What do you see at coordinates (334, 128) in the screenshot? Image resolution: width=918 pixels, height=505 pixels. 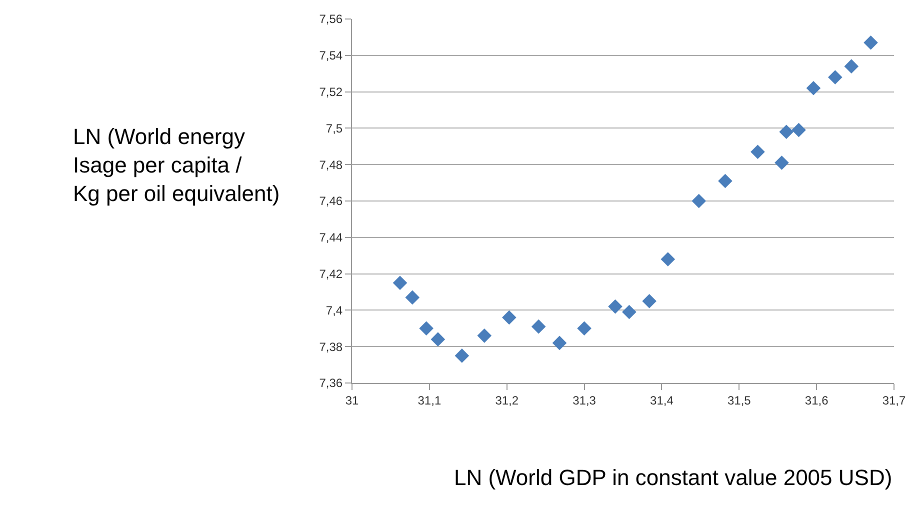 I see `y-tick-label: 7,5` at bounding box center [334, 128].